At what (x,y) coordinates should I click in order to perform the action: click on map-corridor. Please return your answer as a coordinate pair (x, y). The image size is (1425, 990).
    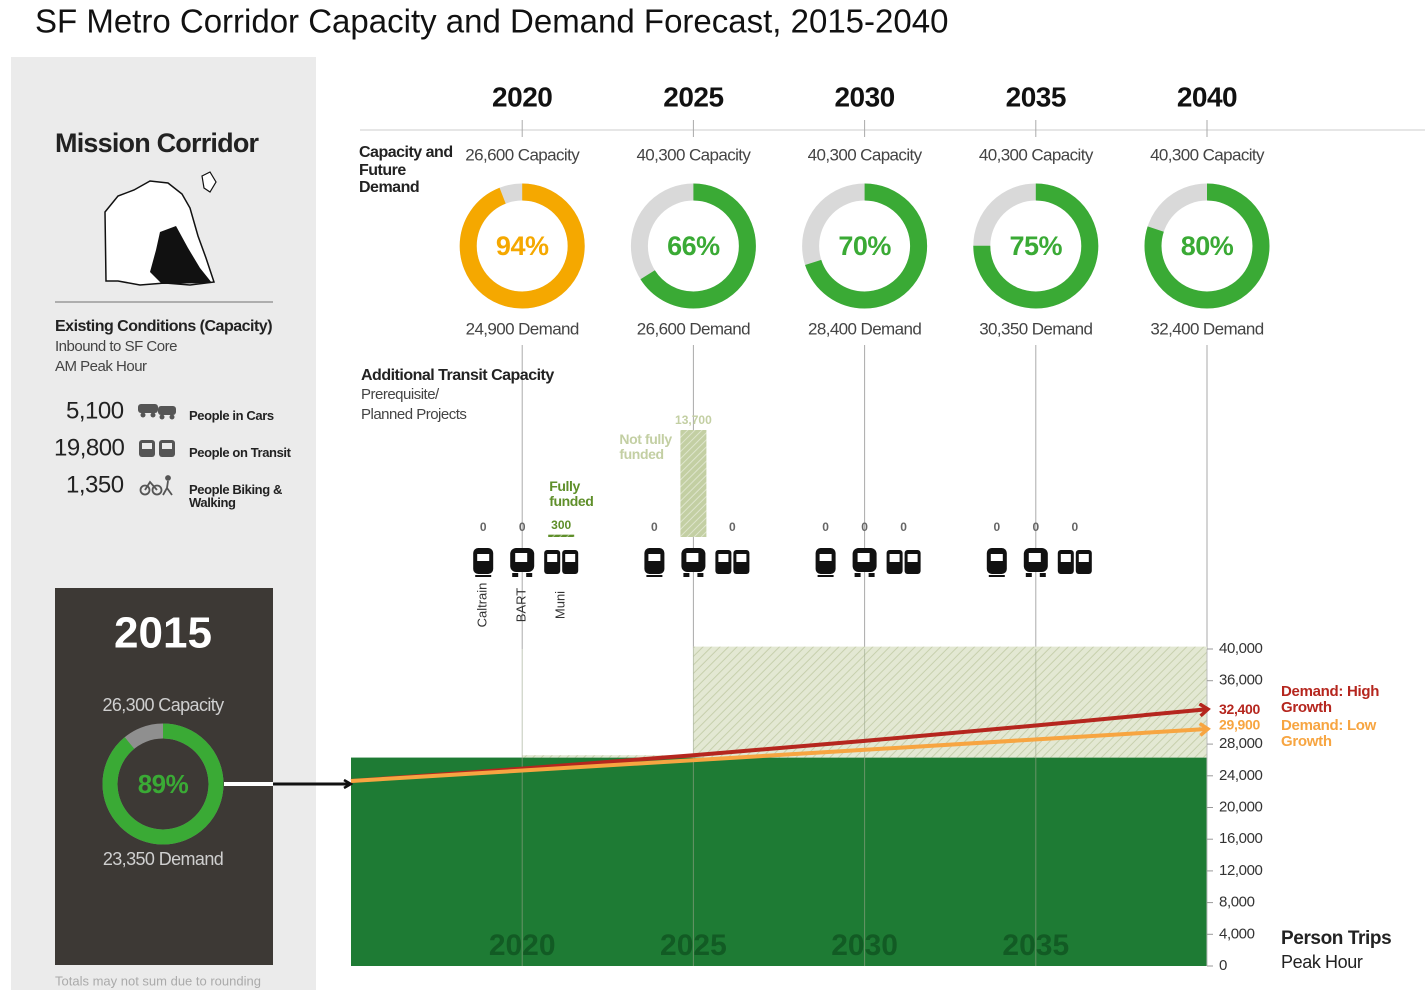
    Looking at the image, I should click on (181, 255).